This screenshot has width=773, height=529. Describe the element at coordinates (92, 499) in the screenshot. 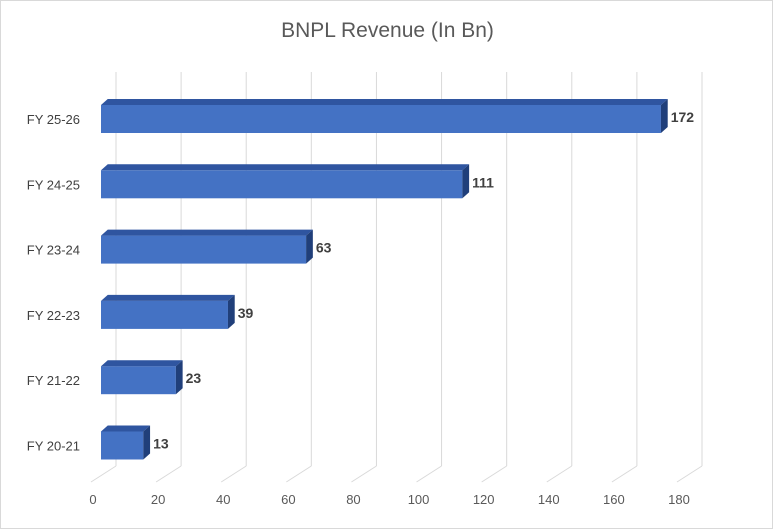

I see `x-tick-label: 0` at that location.